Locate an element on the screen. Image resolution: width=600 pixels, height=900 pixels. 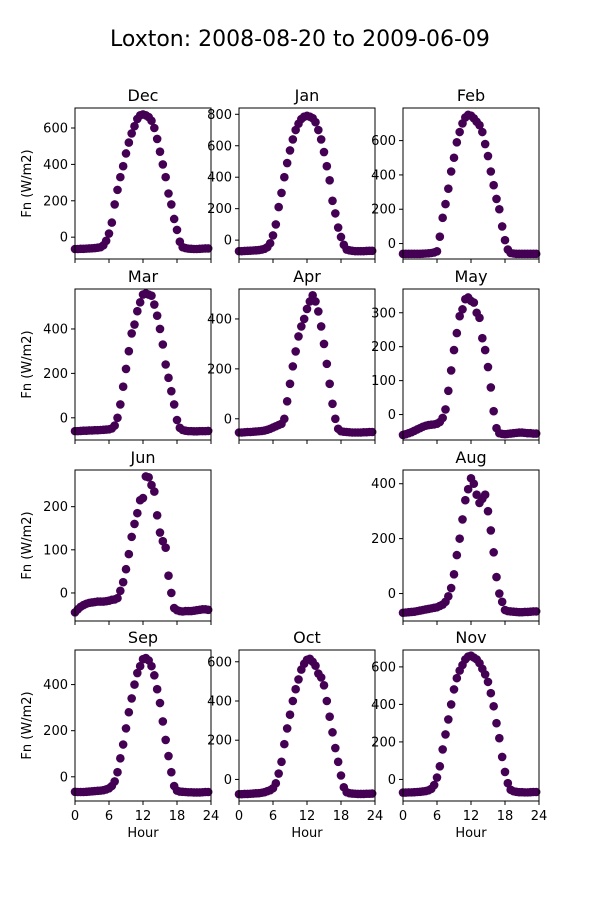
scatter-points-mar is located at coordinates (141, 362).